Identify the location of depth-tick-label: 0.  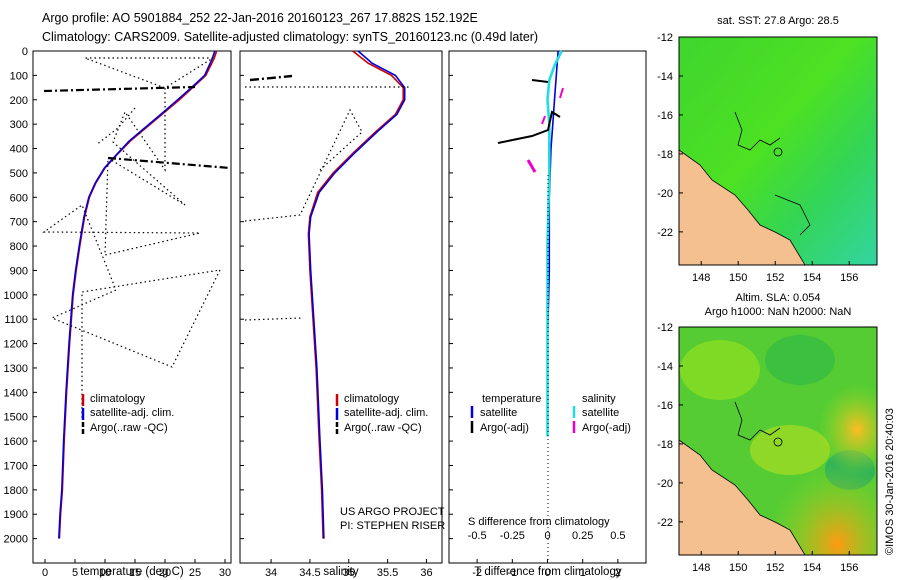
(25, 52).